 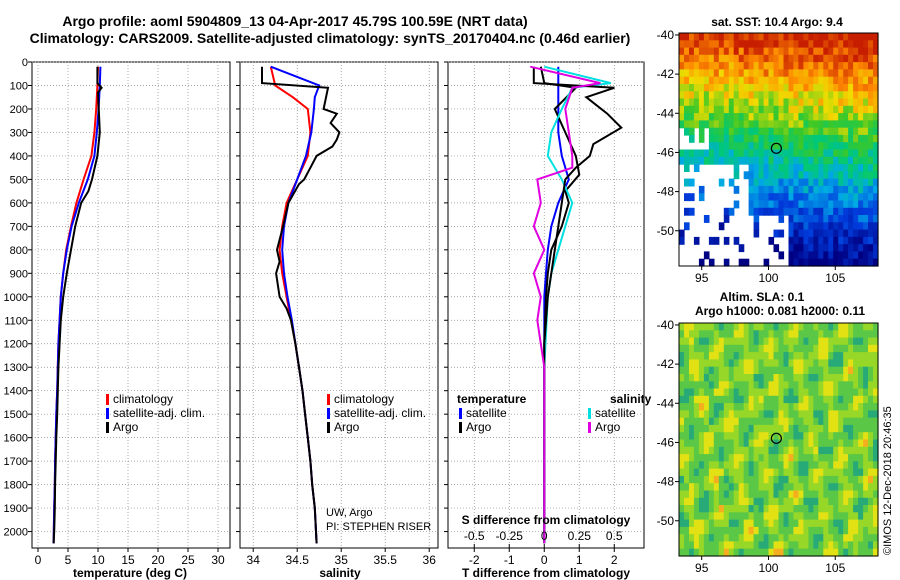 I want to click on y-tick-label: 800, so click(x=19, y=251).